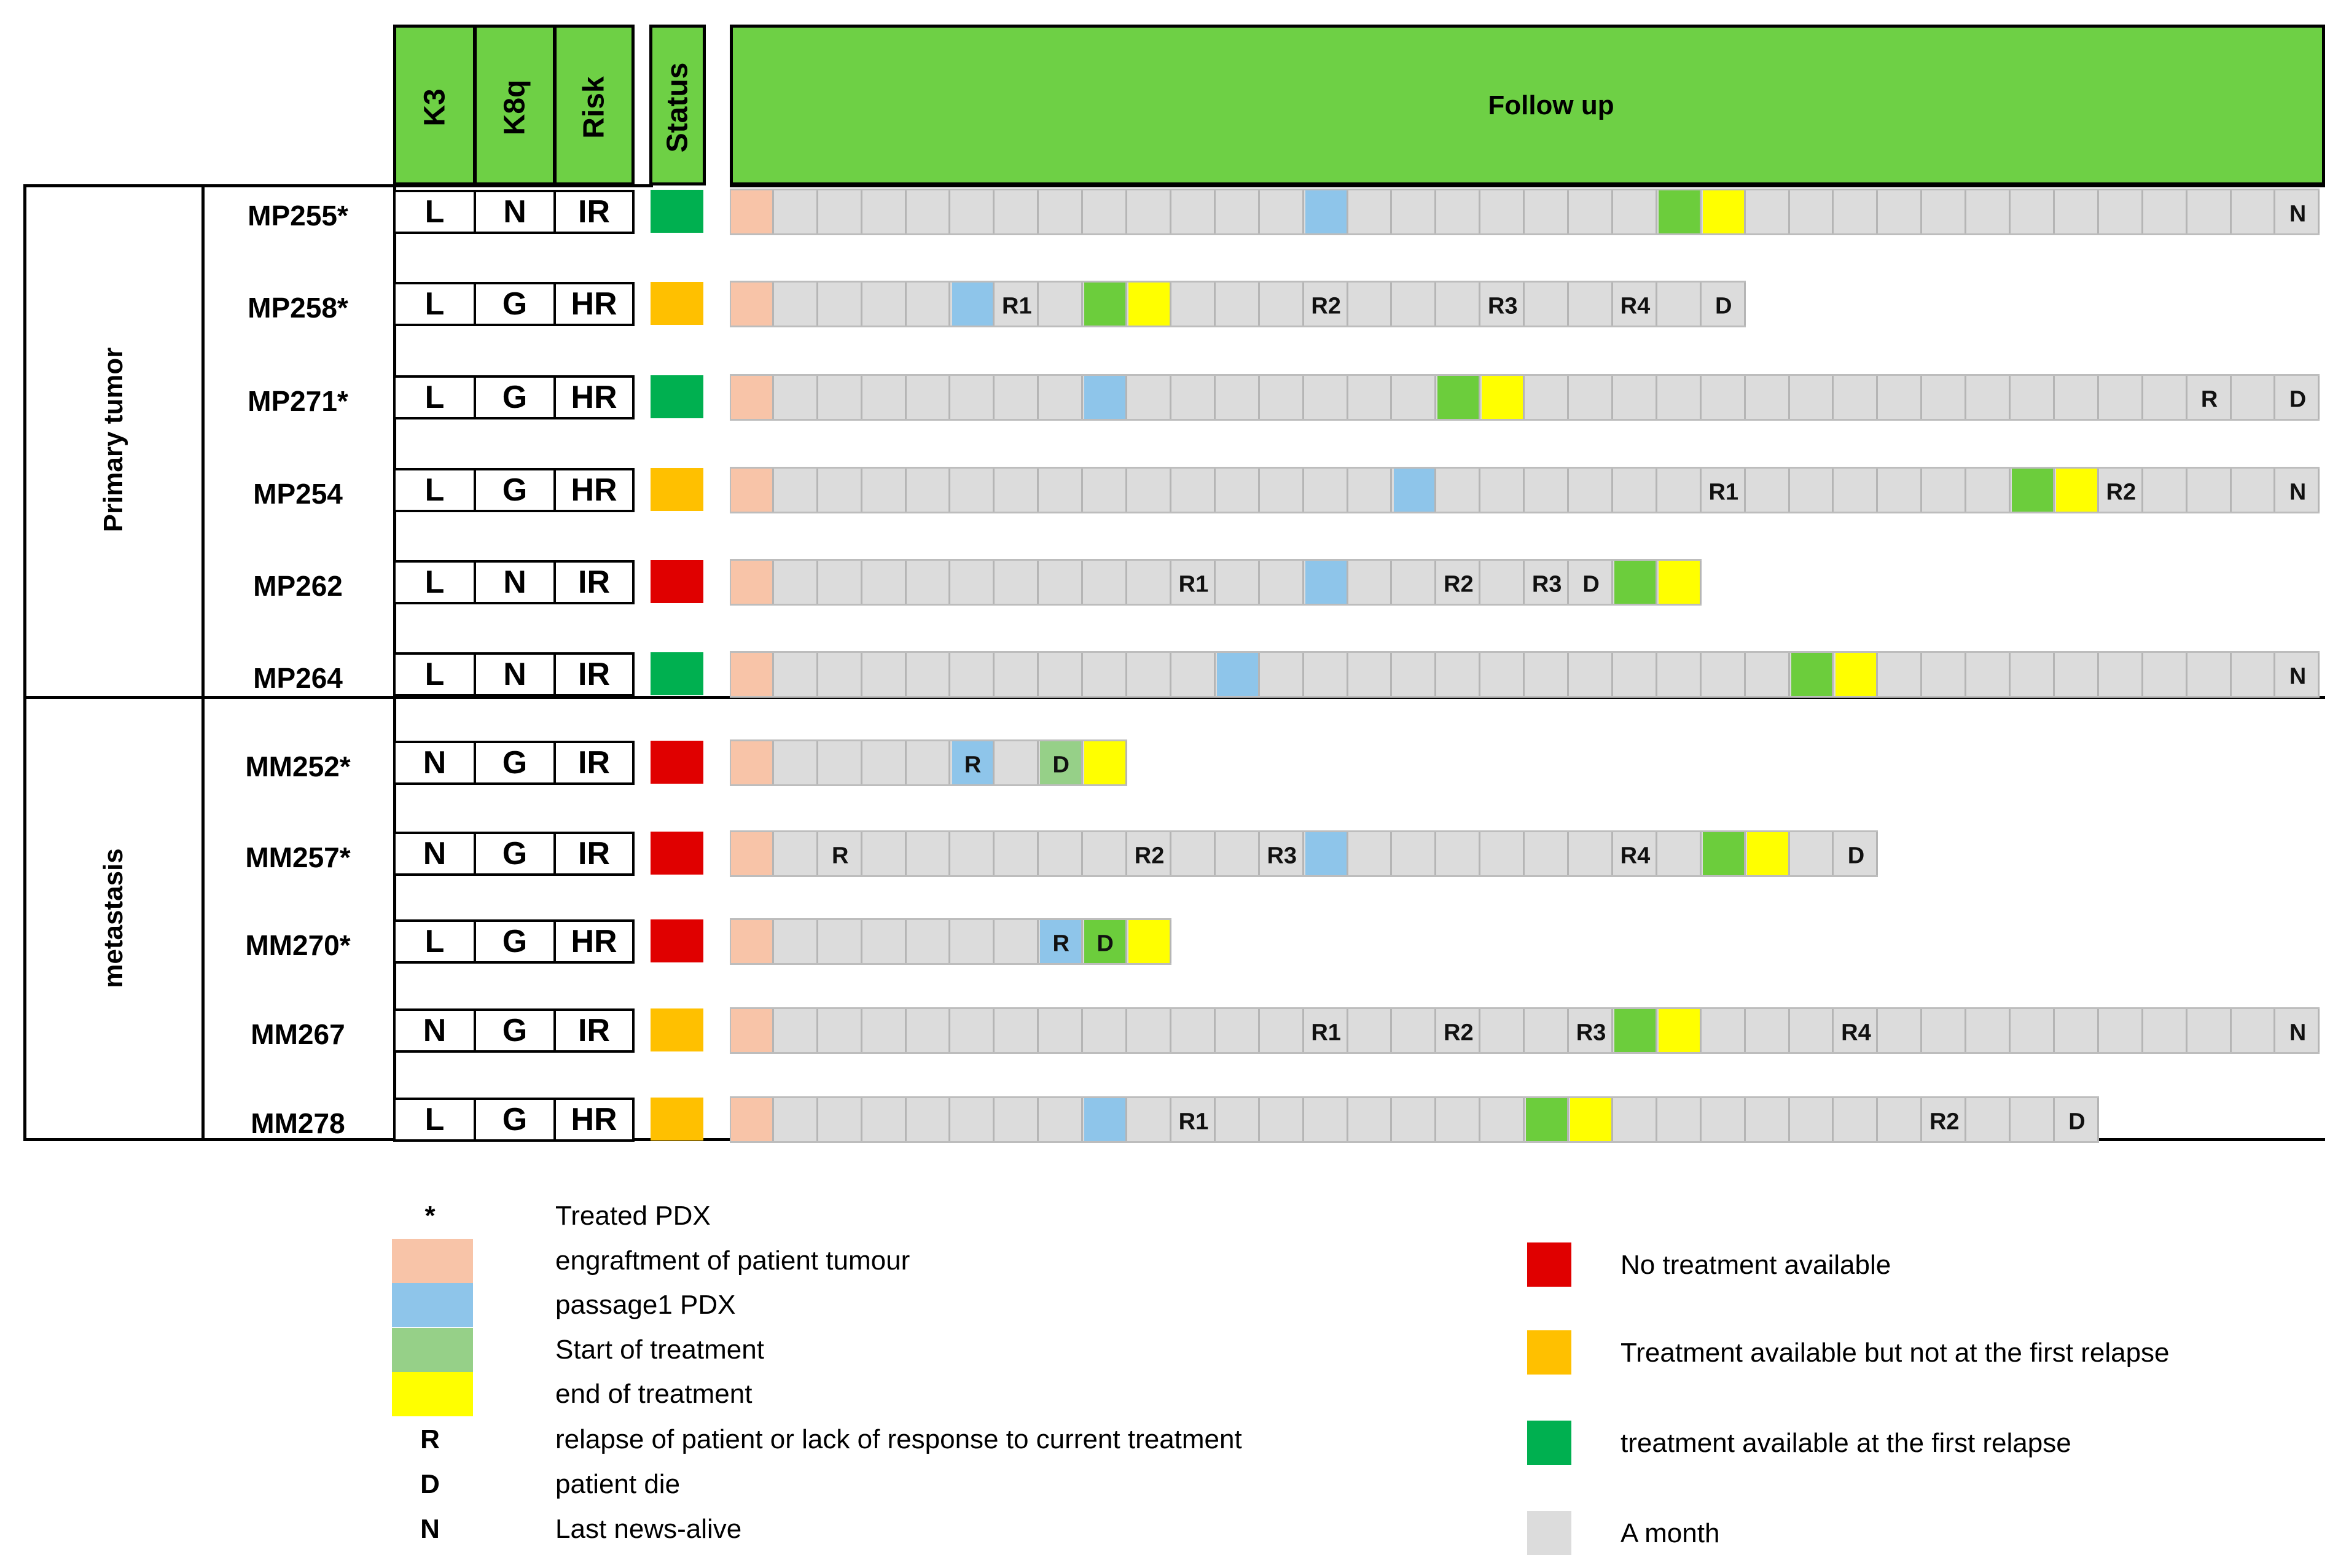 This screenshot has width=2338, height=1568. I want to click on follow-up-header, so click(1527, 105).